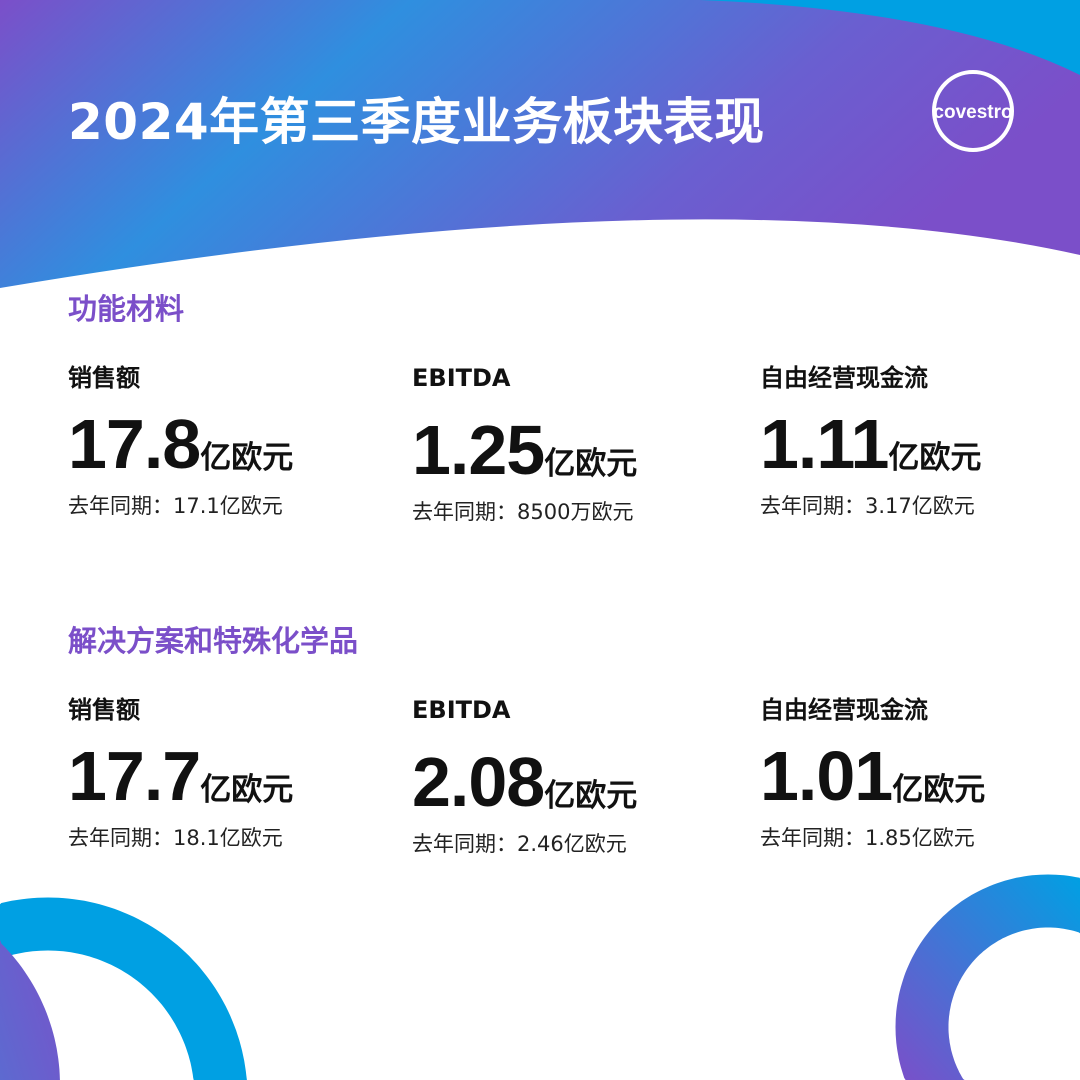 The width and height of the screenshot is (1080, 1080). Describe the element at coordinates (126, 309) in the screenshot. I see `section-title: 功能材料` at that location.